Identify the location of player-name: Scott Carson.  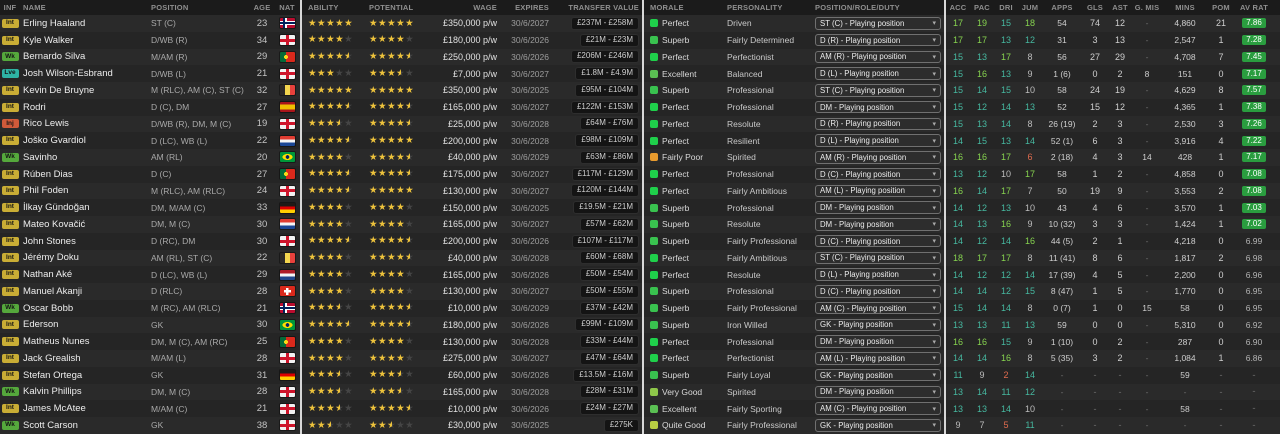
(50, 425).